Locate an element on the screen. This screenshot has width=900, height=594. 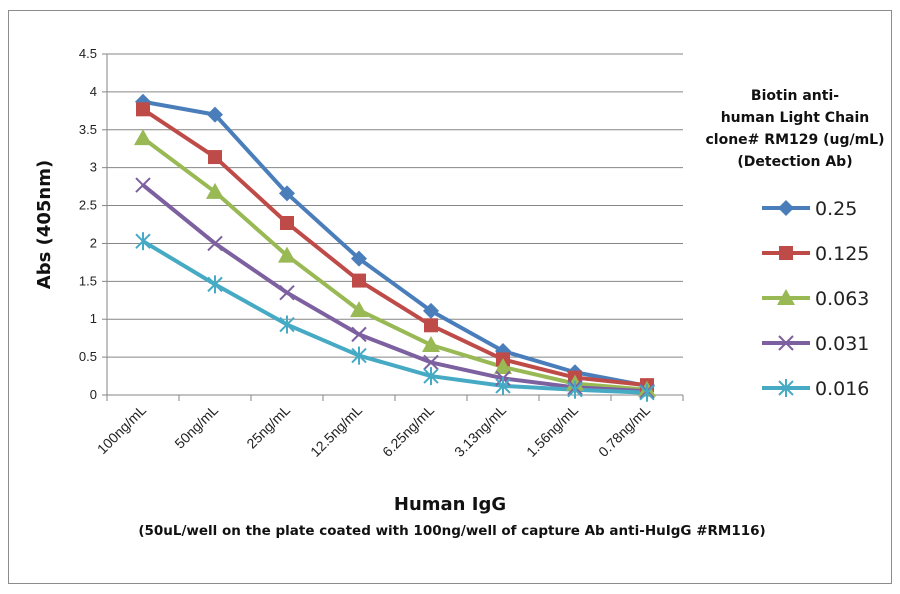
x-tick-label: 3.13ng/mL is located at coordinates (480, 431).